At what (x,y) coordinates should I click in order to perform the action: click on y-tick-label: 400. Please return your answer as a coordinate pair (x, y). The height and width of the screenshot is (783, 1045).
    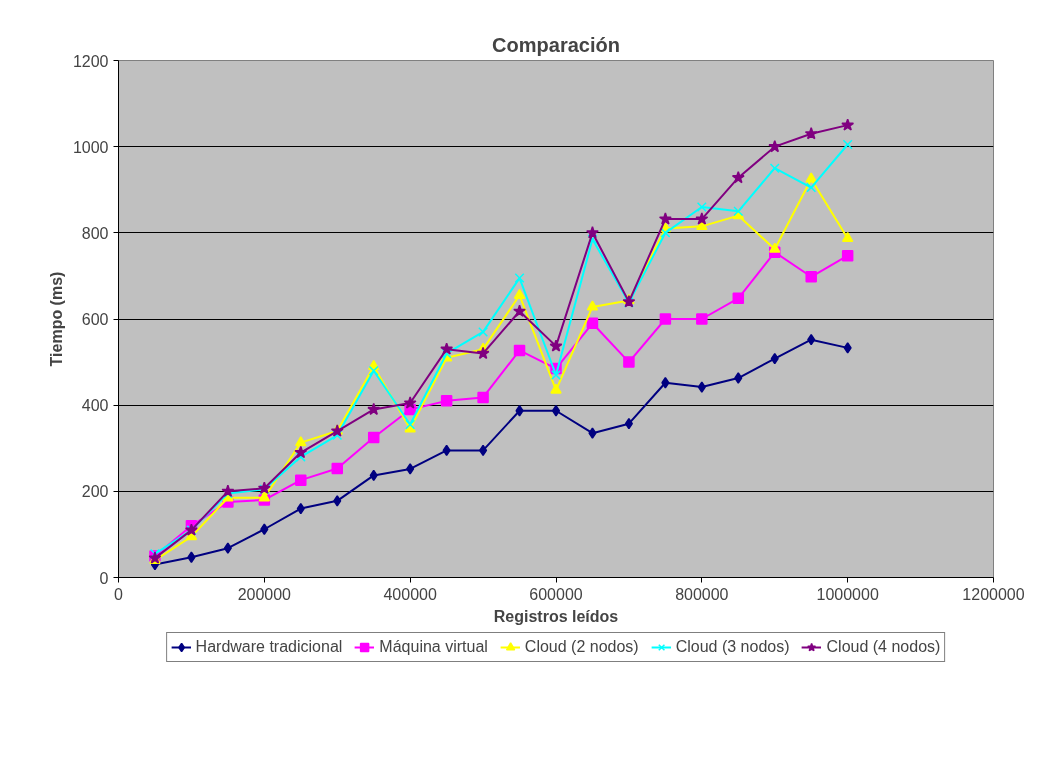
    Looking at the image, I should click on (95, 406).